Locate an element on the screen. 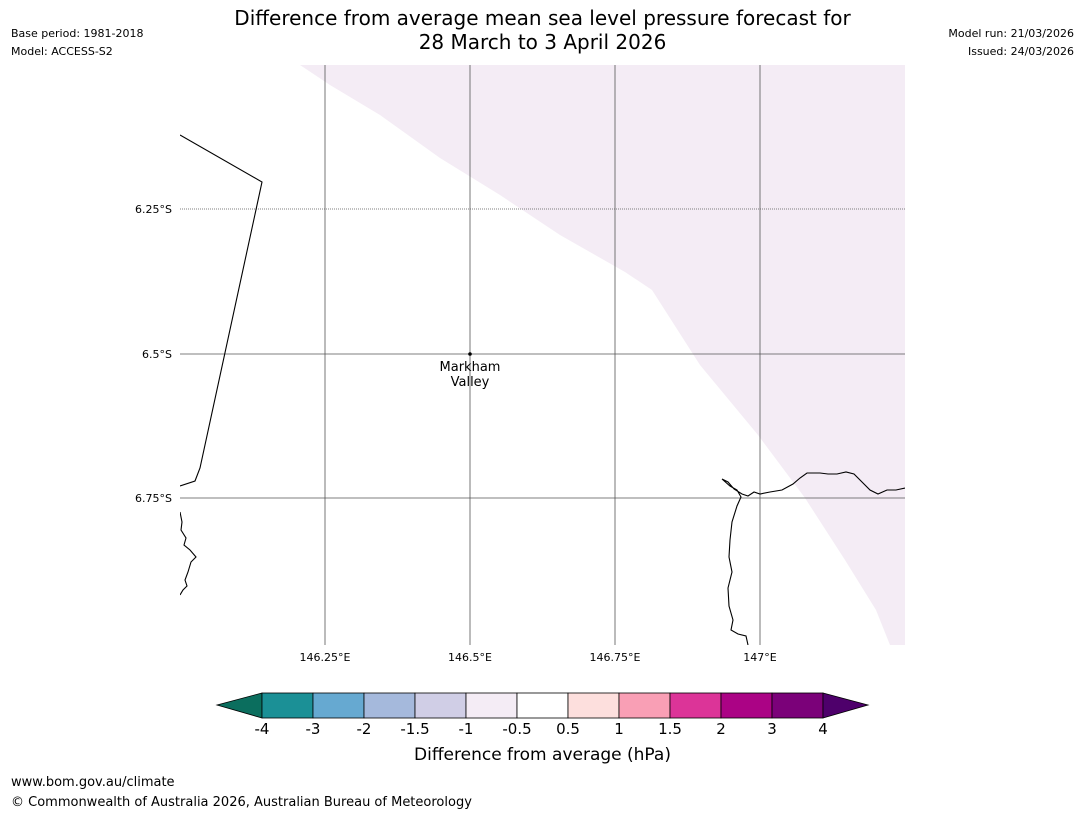 The height and width of the screenshot is (816, 1085). footer-url: www.bom.gov.au/climate is located at coordinates (93, 782).